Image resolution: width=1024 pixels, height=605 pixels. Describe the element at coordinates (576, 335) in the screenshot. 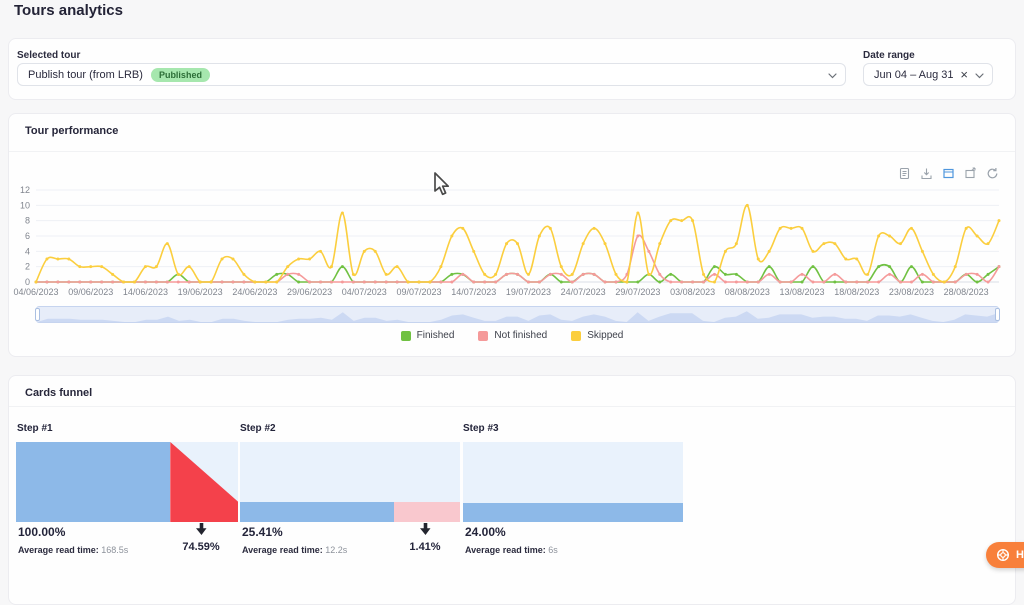

I see `legend-swatch` at that location.